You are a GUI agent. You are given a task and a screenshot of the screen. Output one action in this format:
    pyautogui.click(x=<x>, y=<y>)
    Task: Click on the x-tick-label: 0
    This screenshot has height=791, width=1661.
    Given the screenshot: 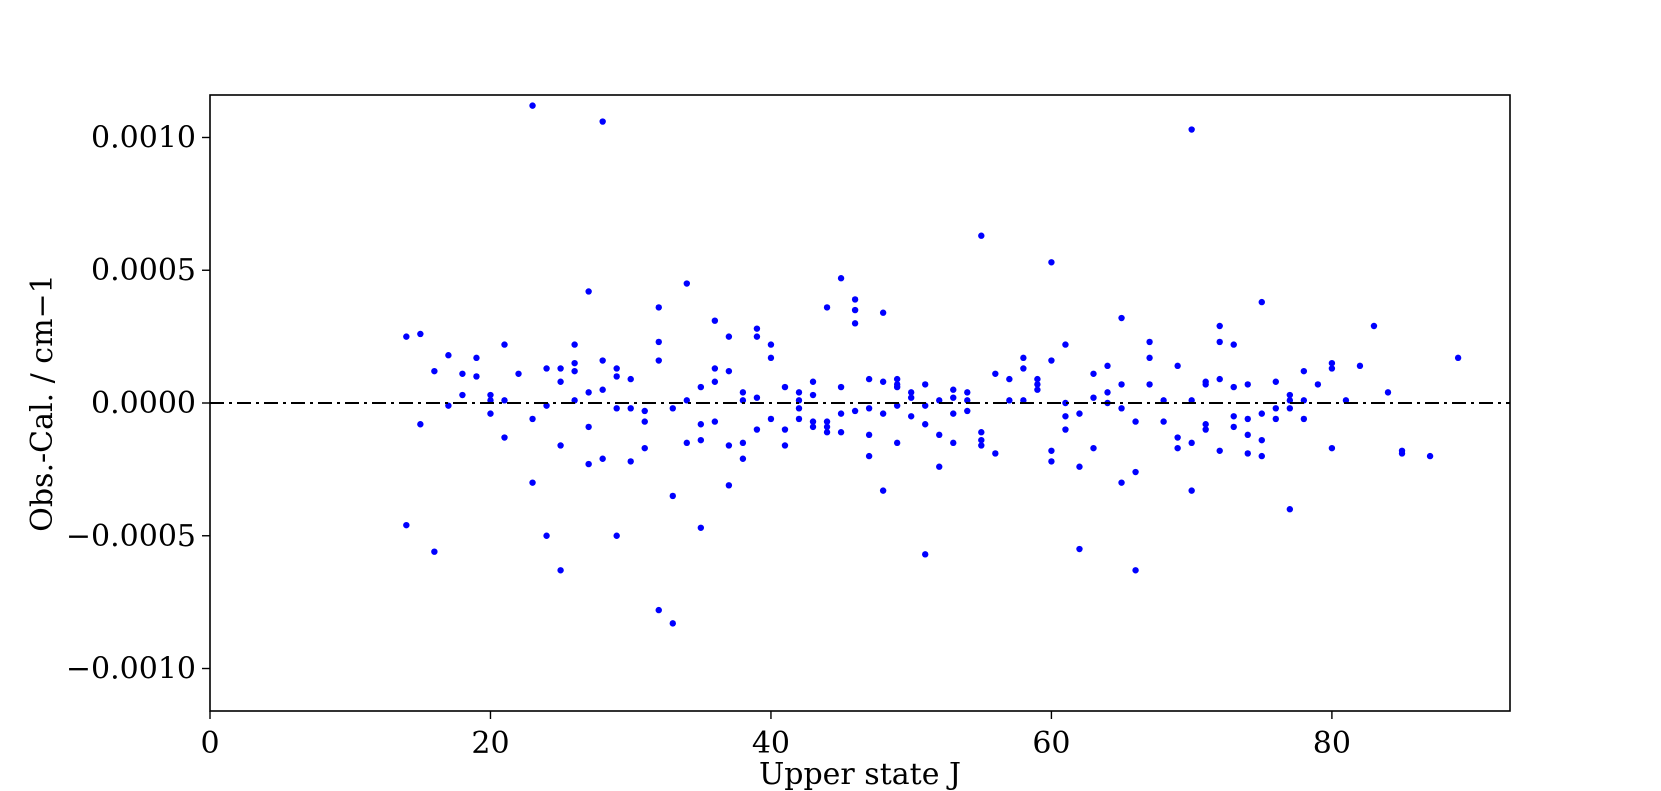 What is the action you would take?
    pyautogui.click(x=209, y=743)
    